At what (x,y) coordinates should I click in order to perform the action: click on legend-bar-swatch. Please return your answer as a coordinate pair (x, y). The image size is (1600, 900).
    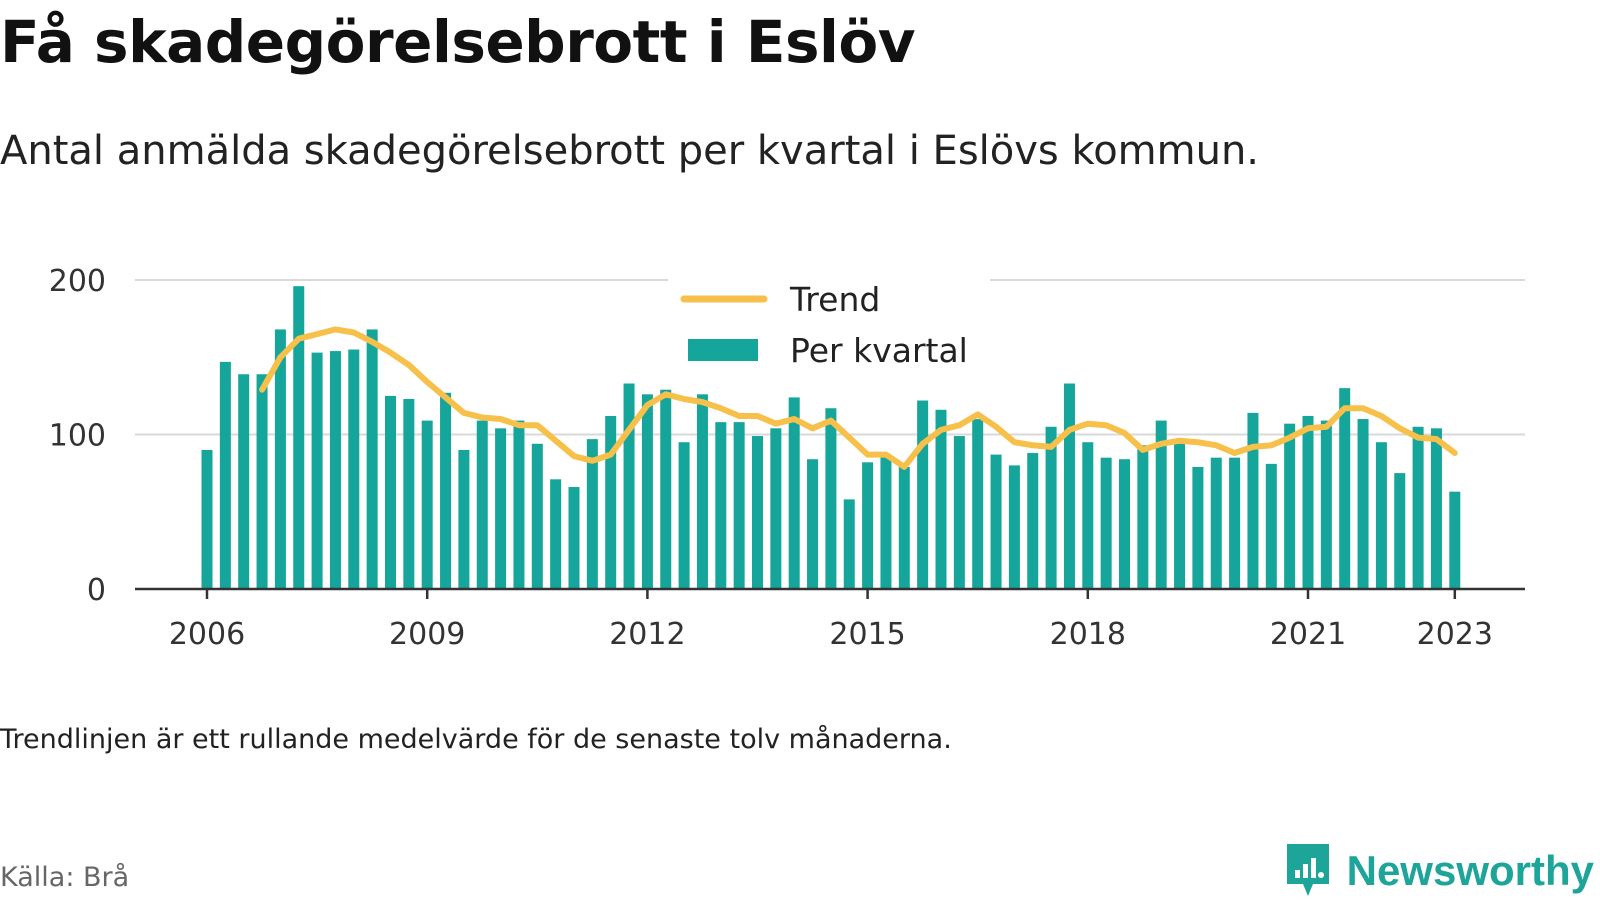
    Looking at the image, I should click on (723, 350).